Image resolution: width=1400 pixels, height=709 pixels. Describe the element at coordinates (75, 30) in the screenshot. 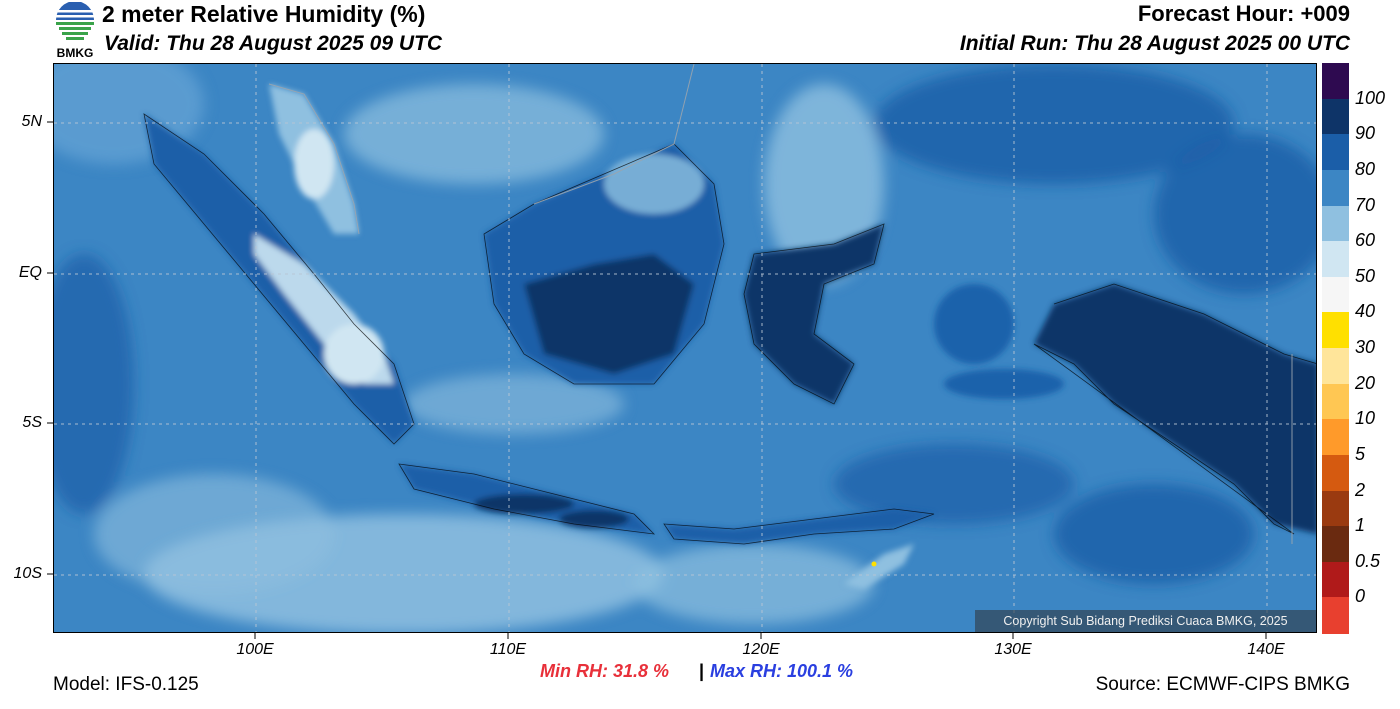

I see `bmkg-logo` at that location.